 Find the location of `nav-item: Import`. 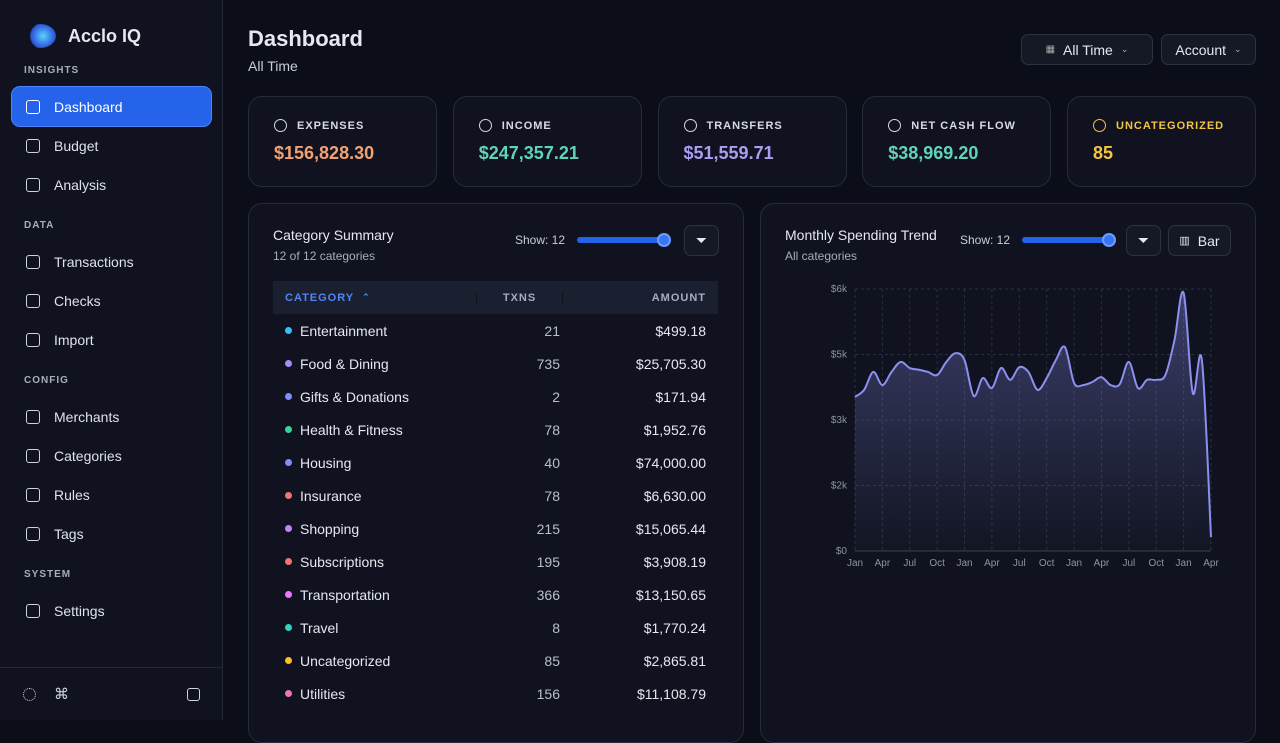

nav-item: Import is located at coordinates (111, 339).